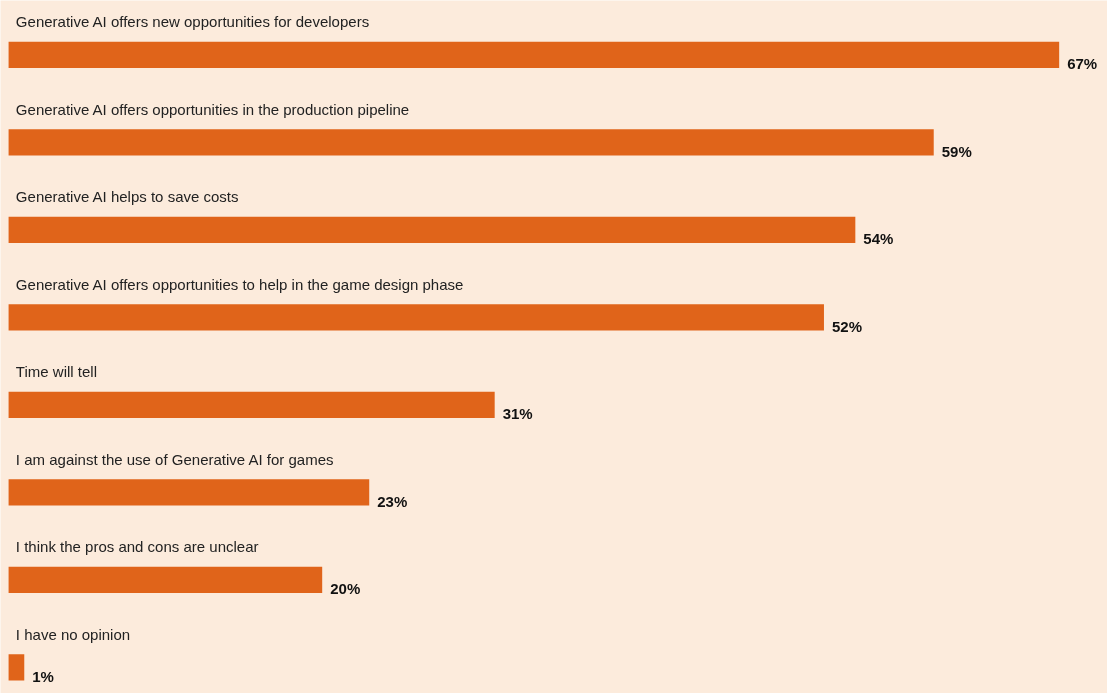 The image size is (1107, 693). What do you see at coordinates (239, 284) in the screenshot?
I see `y-tick-label: Generative AI offers opportunities to help in the game design phase` at bounding box center [239, 284].